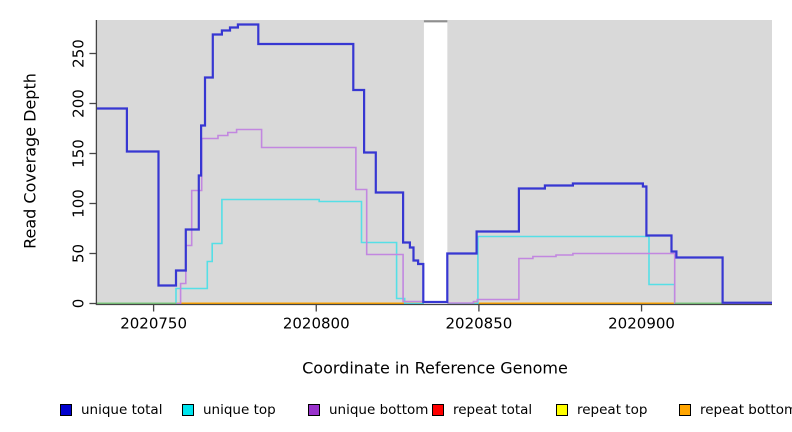 The height and width of the screenshot is (432, 792). What do you see at coordinates (78, 103) in the screenshot?
I see `y-tick-label: 200` at bounding box center [78, 103].